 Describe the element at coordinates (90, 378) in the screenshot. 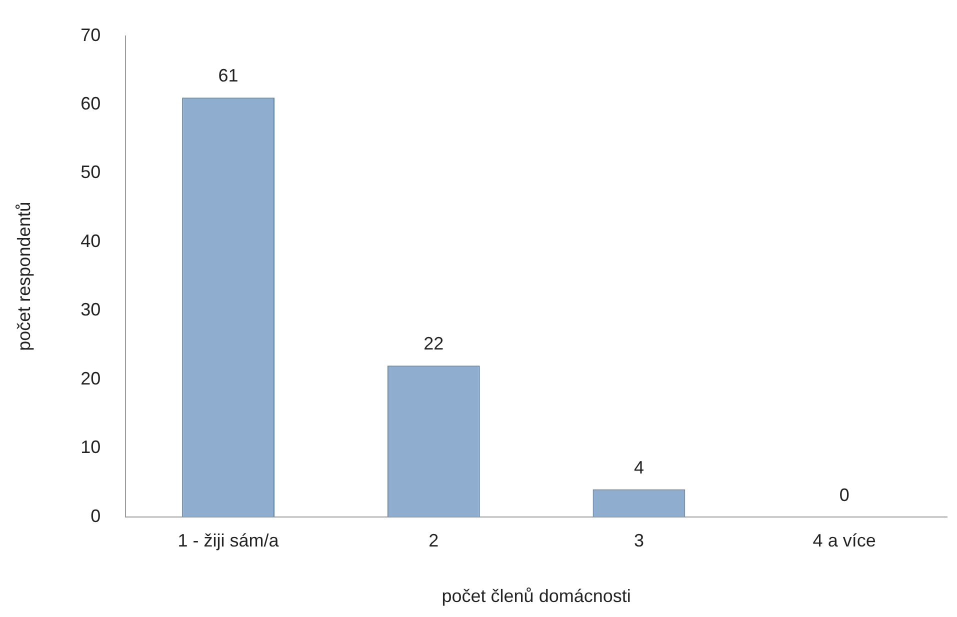

I see `y-tick-label: 20` at that location.